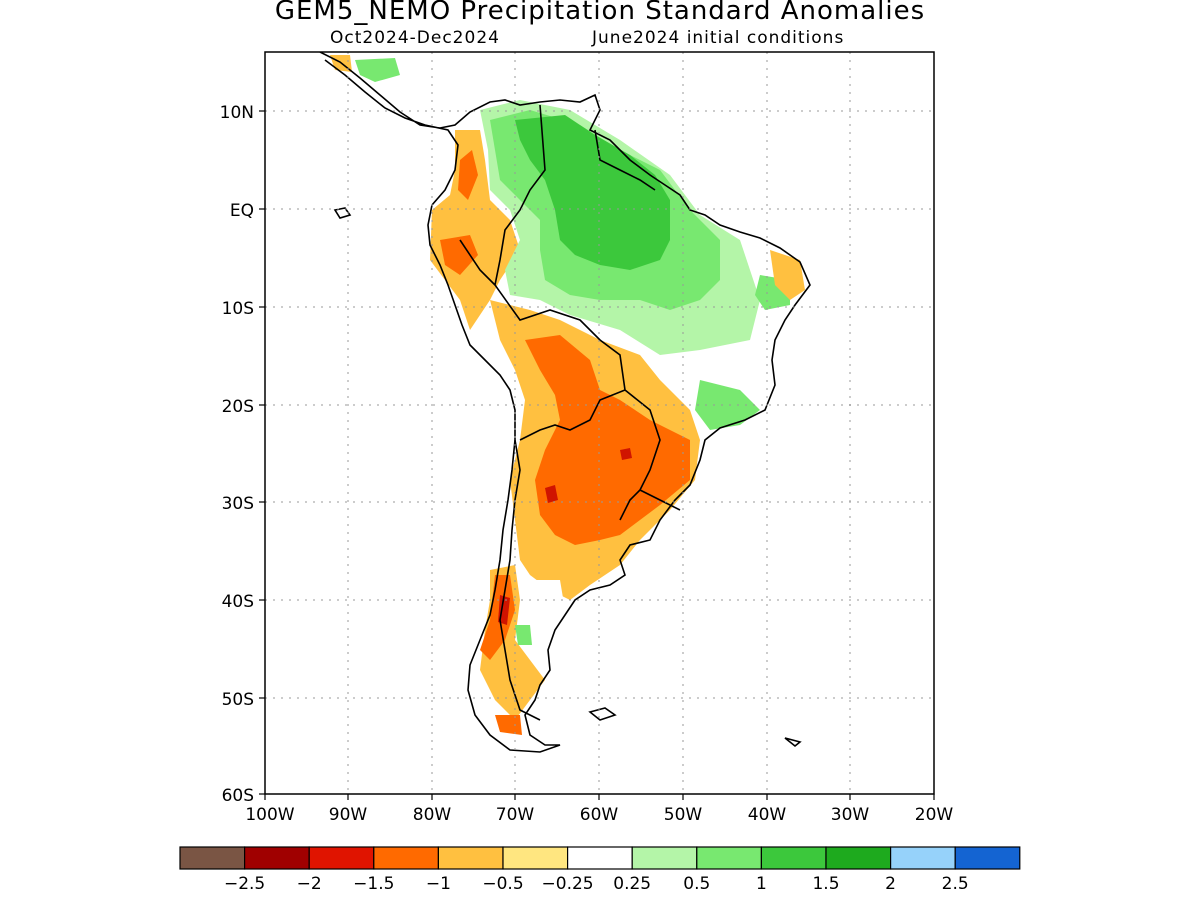 Image resolution: width=1200 pixels, height=900 pixels. Describe the element at coordinates (568, 884) in the screenshot. I see `colorbar-label: −0.25` at that location.